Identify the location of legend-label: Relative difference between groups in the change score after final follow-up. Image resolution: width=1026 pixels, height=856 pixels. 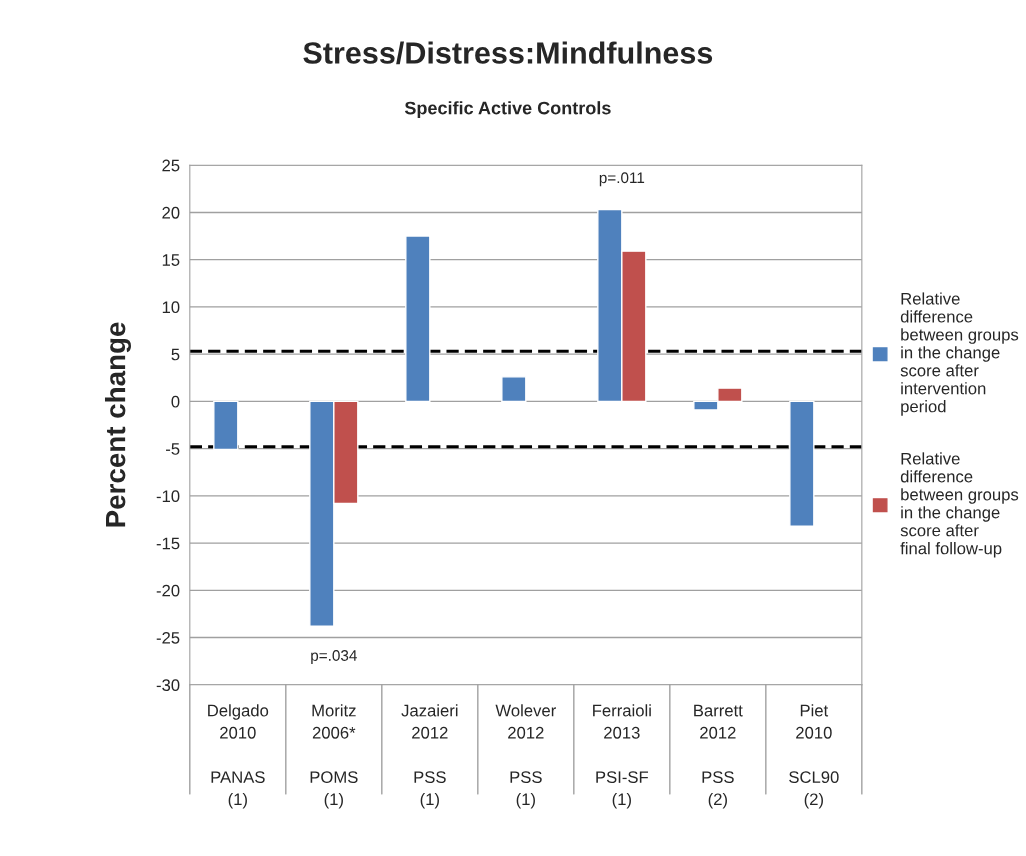
(959, 505).